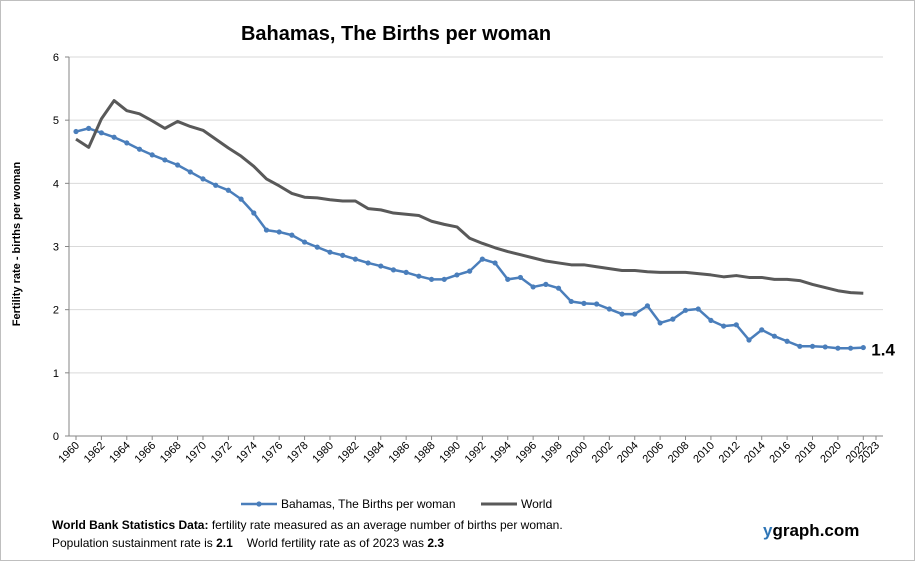  Describe the element at coordinates (146, 453) in the screenshot. I see `x-tick-label: 1966` at that location.